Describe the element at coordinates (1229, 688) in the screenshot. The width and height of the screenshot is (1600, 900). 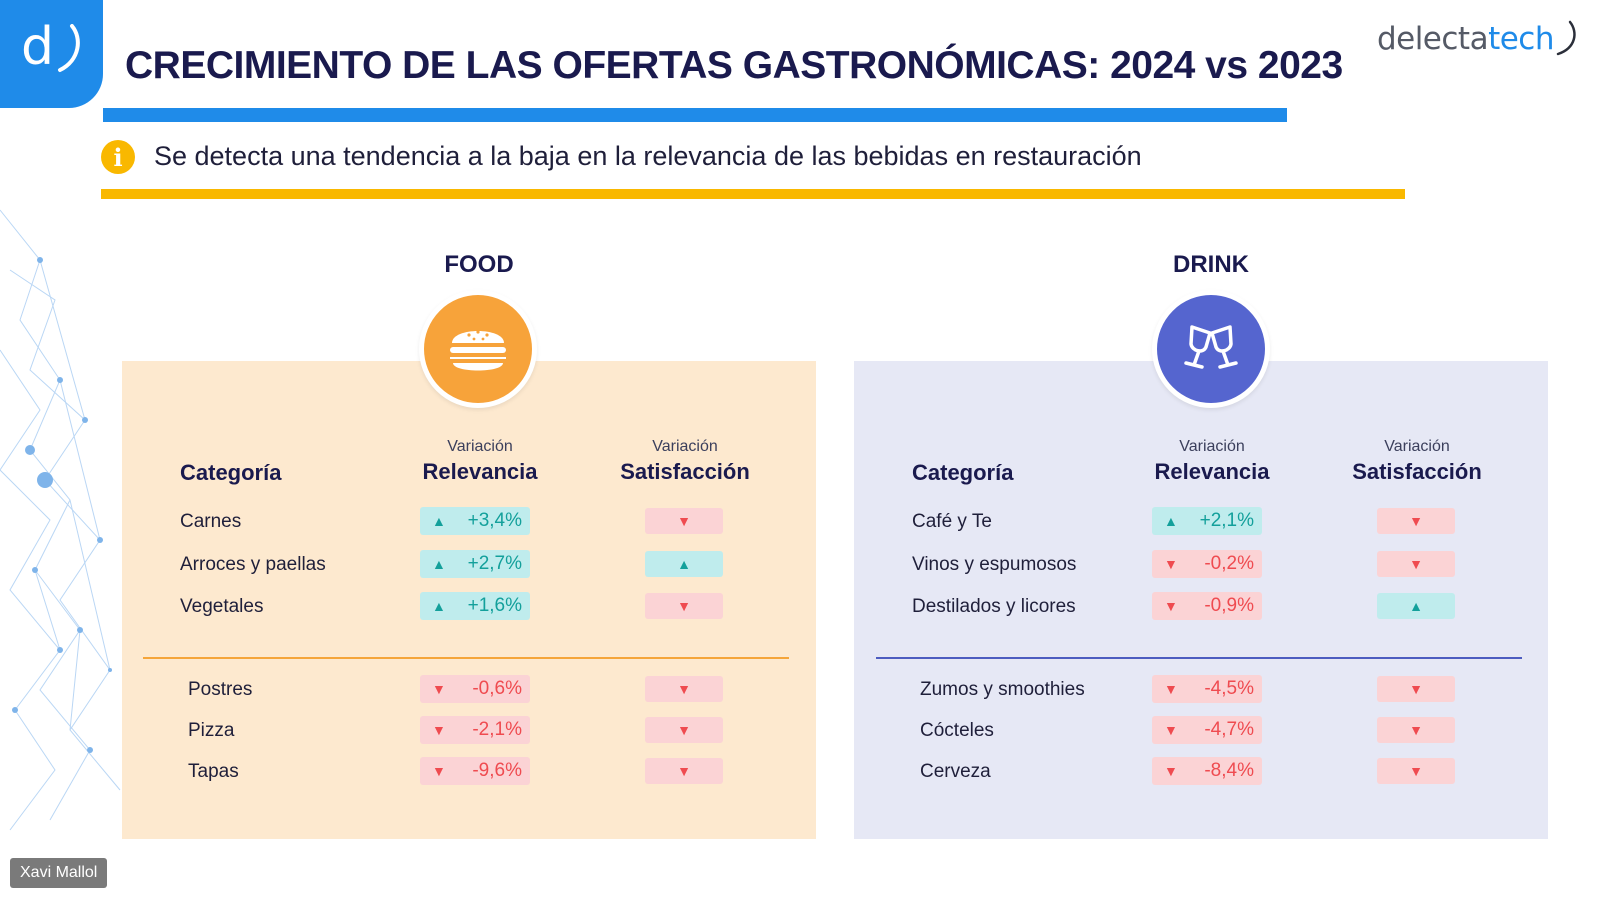
I see `drink-relevance-value: -4,5%` at that location.